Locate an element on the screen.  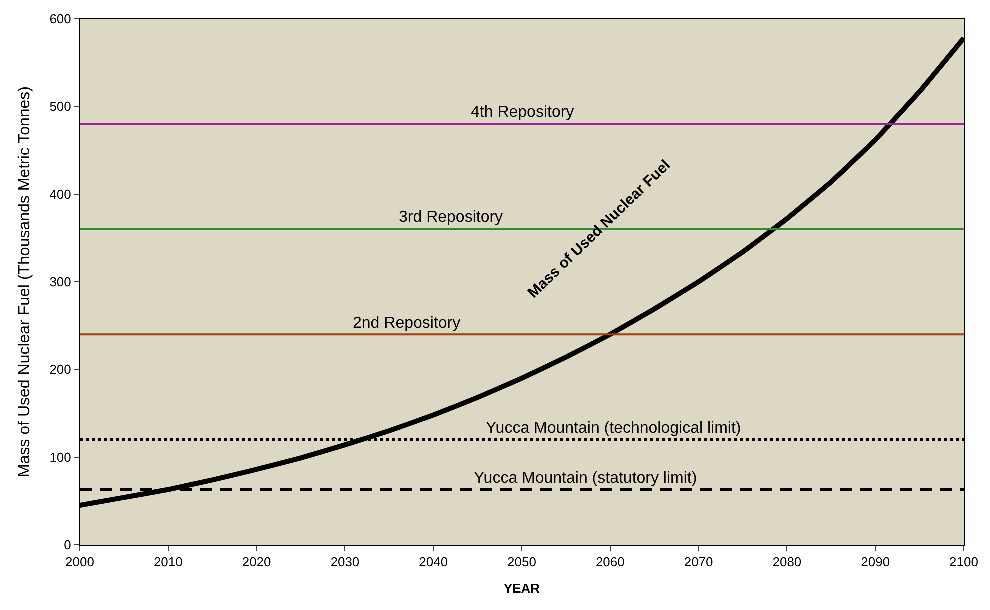
y-tick-label: 0 is located at coordinates (68, 545).